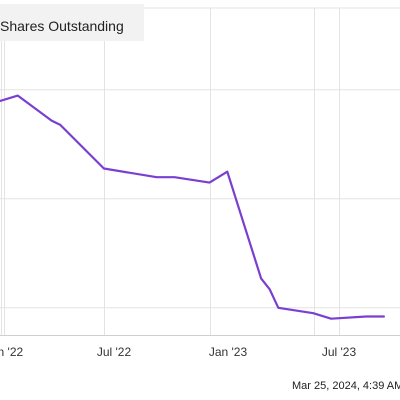 The width and height of the screenshot is (400, 400). What do you see at coordinates (62, 26) in the screenshot?
I see `legend-label-shares-outstanding: Shares Outstanding` at bounding box center [62, 26].